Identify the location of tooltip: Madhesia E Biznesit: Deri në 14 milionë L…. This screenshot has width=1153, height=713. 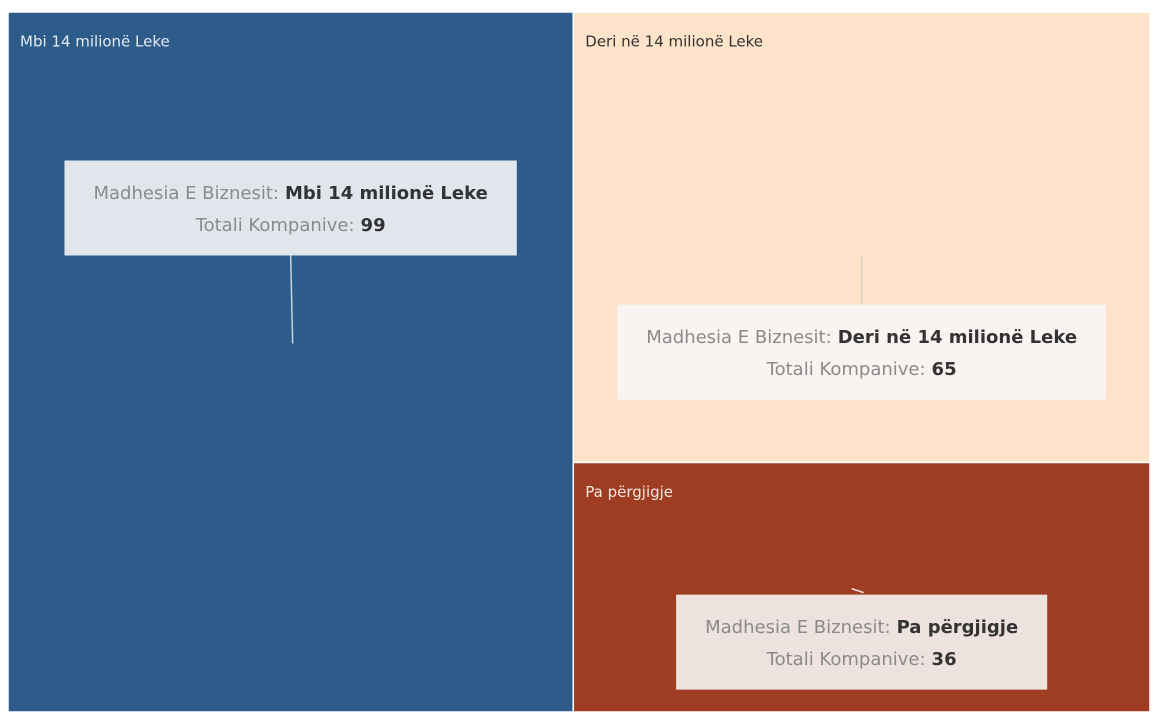
(862, 327).